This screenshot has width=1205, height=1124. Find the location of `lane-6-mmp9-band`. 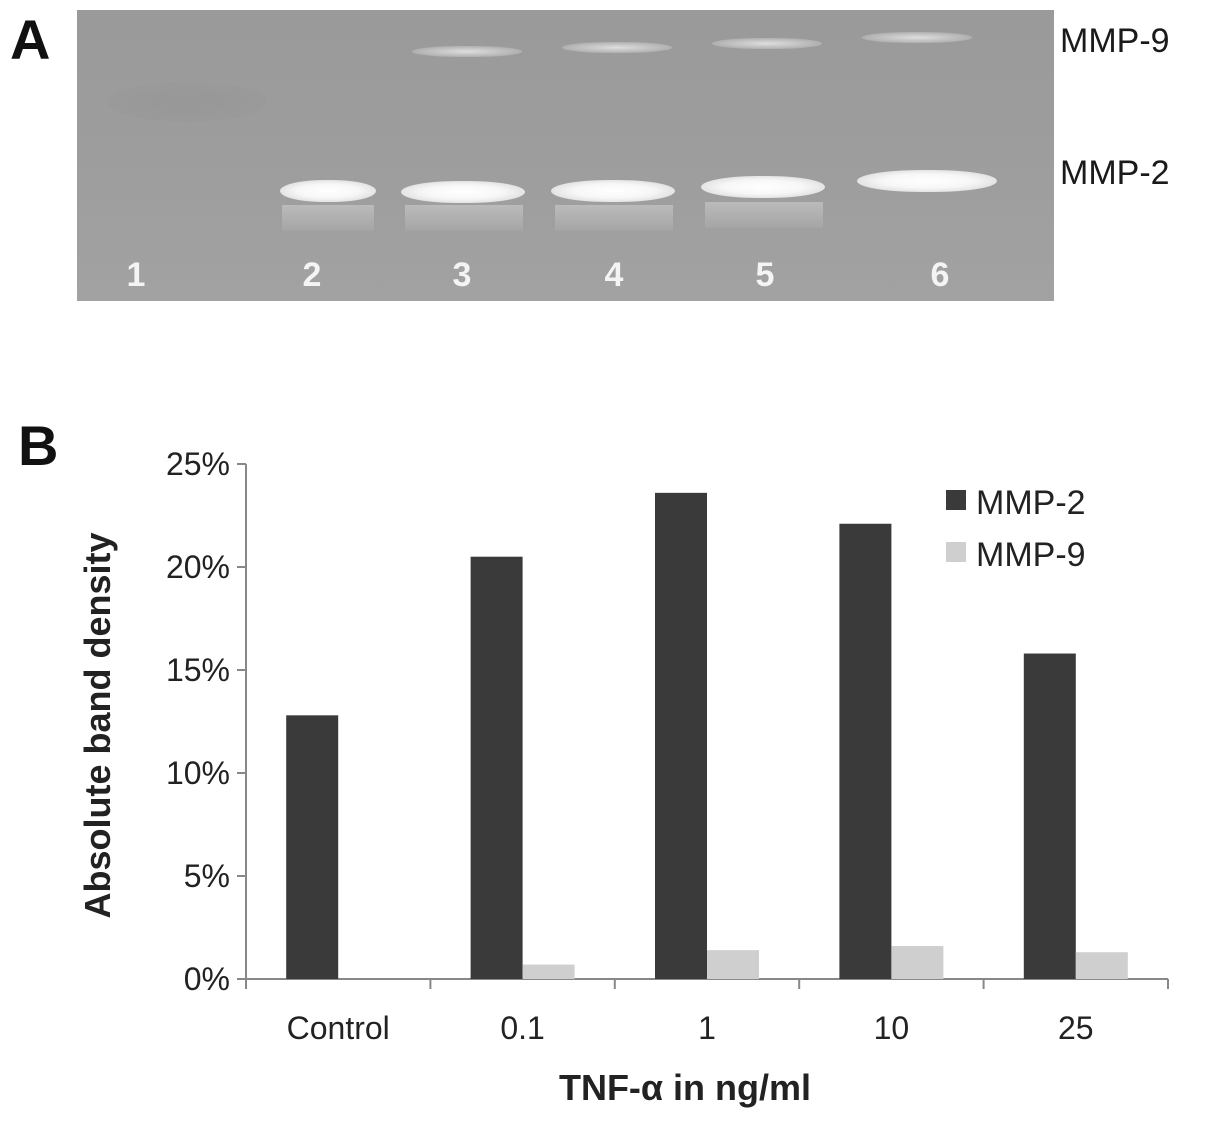

lane-6-mmp9-band is located at coordinates (917, 37).